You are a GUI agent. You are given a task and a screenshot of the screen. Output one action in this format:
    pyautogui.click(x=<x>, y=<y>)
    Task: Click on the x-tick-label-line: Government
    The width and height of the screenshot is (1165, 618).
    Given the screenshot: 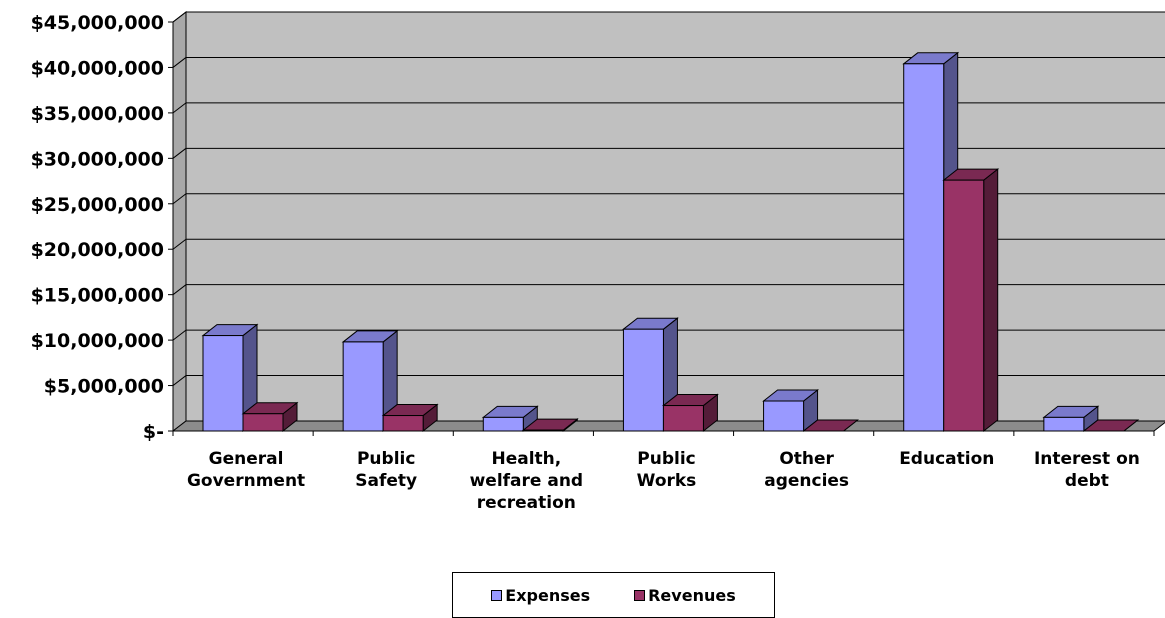 What is the action you would take?
    pyautogui.click(x=246, y=481)
    